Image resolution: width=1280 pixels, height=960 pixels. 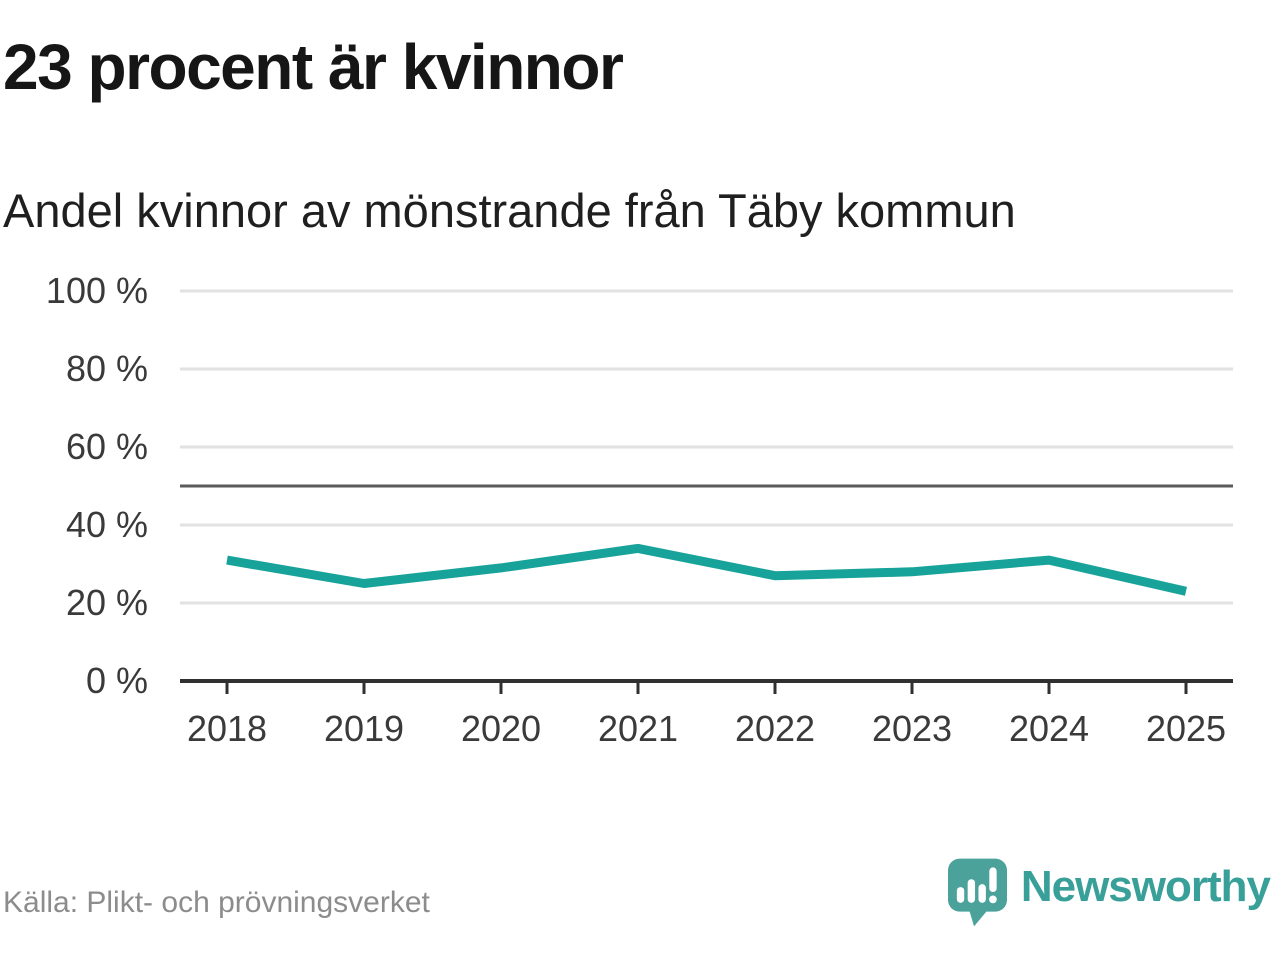 I want to click on y-tick-label: 80 %, so click(x=107, y=368).